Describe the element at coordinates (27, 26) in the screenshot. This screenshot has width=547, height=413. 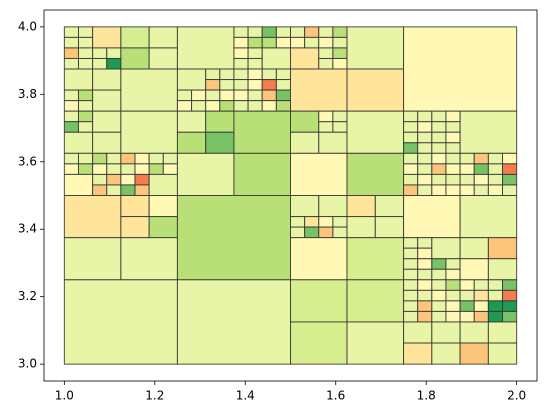
I see `y-tick-label: 4.0` at that location.